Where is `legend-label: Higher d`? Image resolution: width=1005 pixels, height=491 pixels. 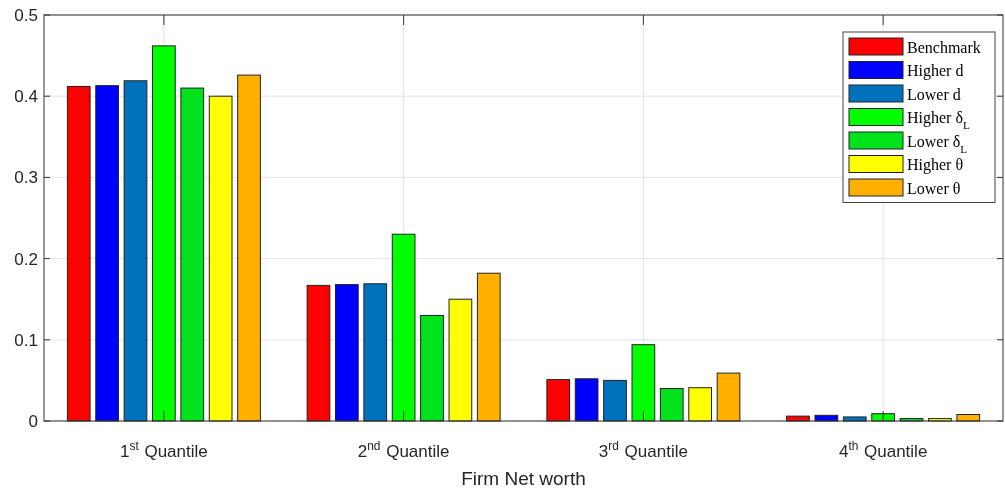
legend-label: Higher d is located at coordinates (935, 71).